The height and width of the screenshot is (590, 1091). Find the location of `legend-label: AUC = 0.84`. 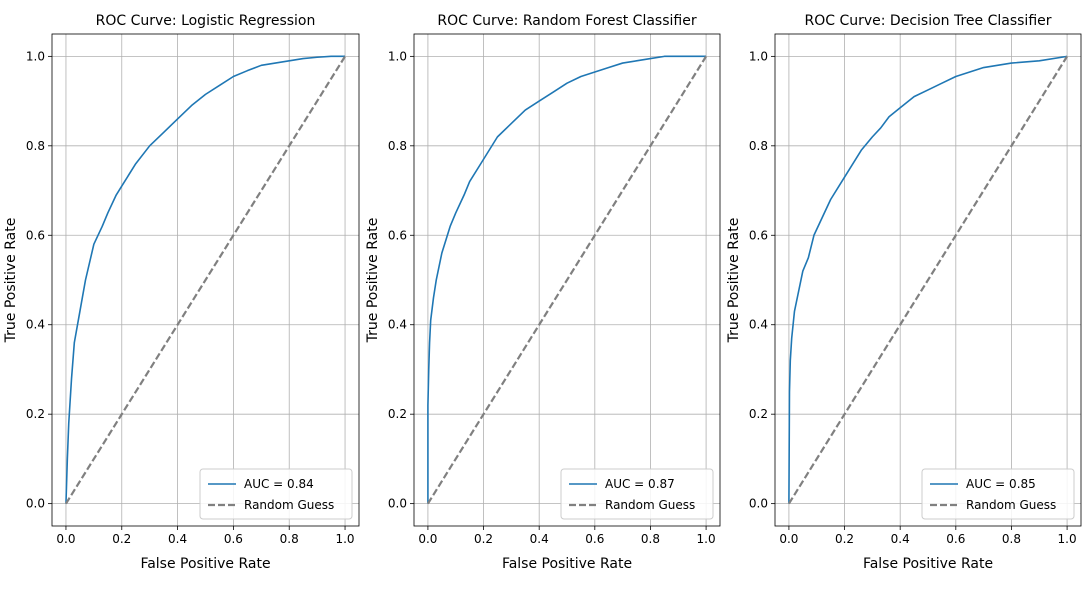

legend-label: AUC = 0.84 is located at coordinates (279, 484).